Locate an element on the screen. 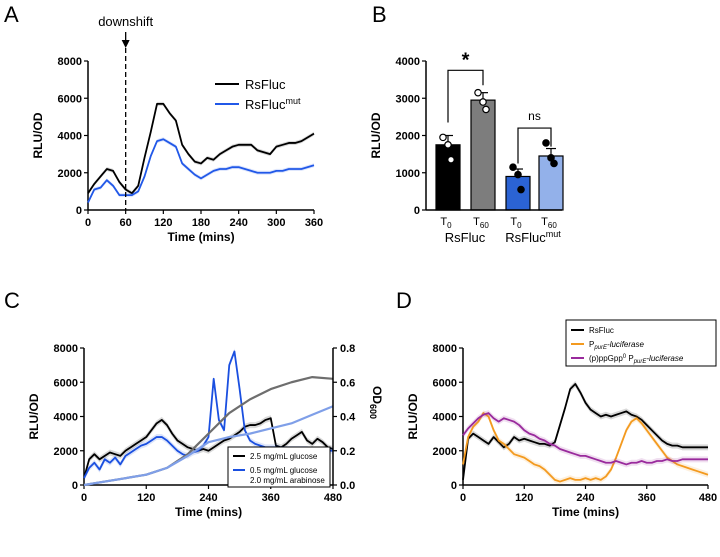 This screenshot has width=720, height=557. panel-letter-c: C is located at coordinates (12, 300).